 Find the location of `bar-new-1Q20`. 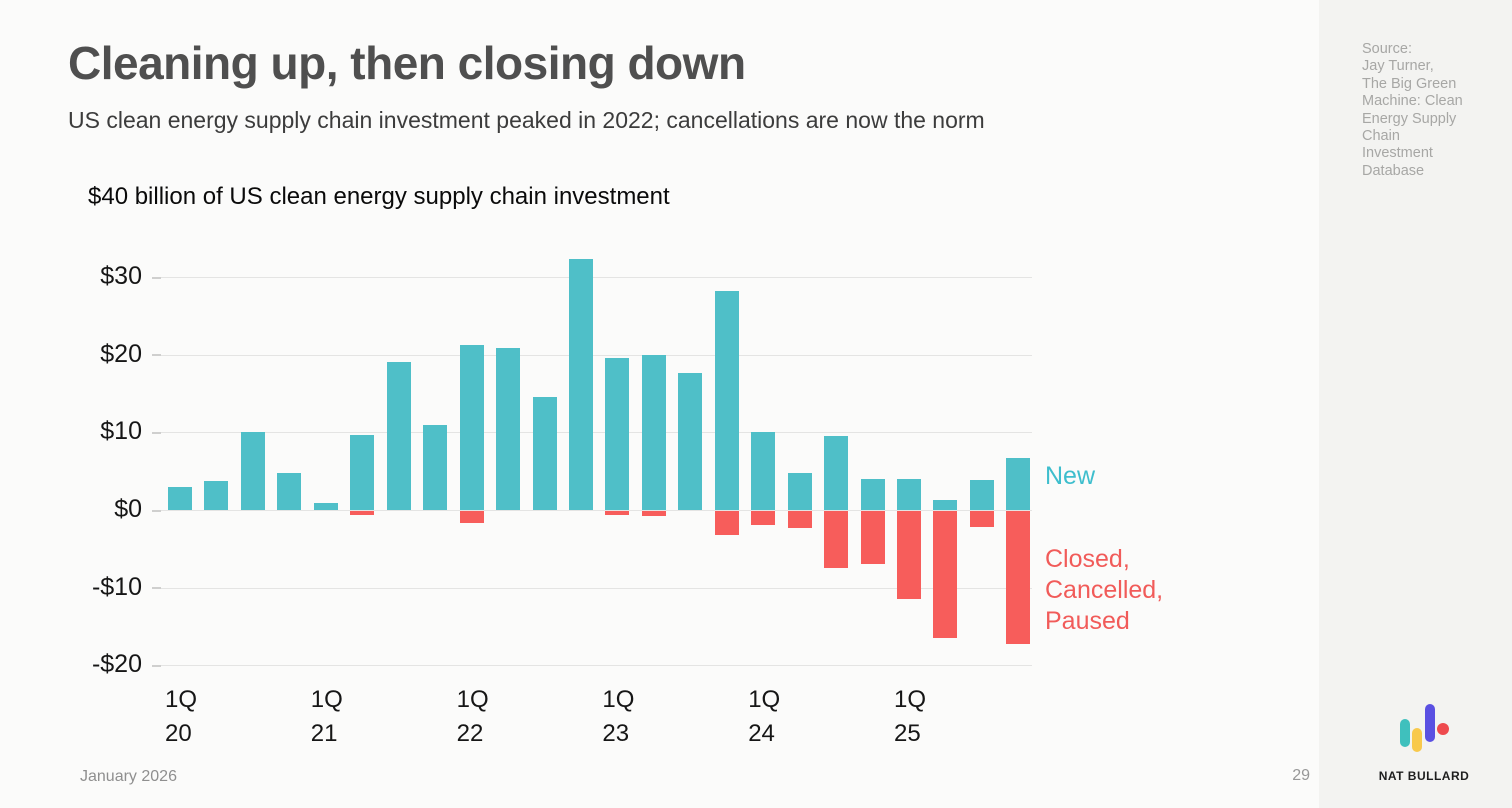

bar-new-1Q20 is located at coordinates (180, 498).